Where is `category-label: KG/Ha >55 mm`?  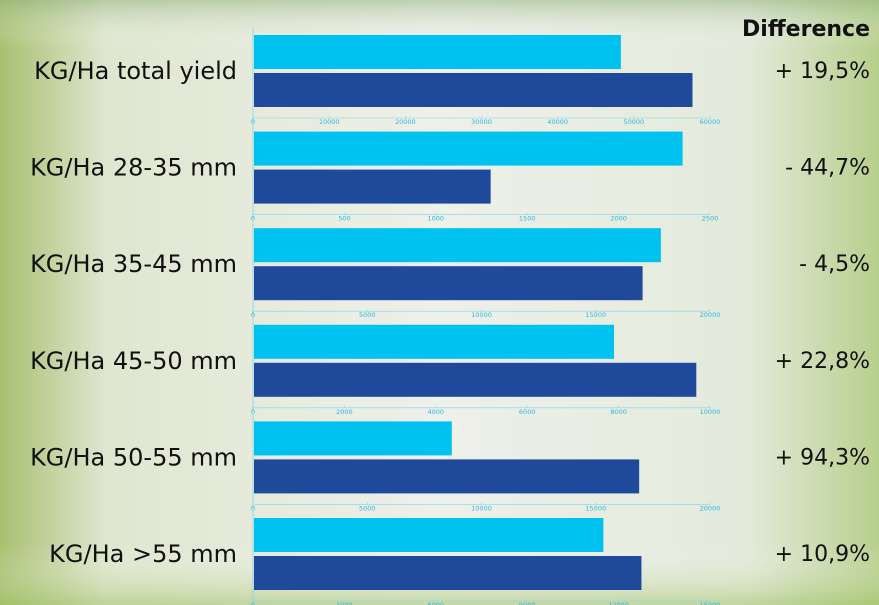
category-label: KG/Ha >55 mm is located at coordinates (143, 554).